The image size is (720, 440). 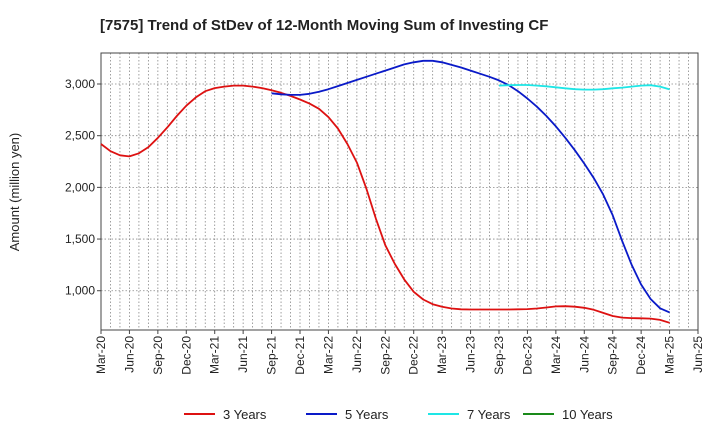 What do you see at coordinates (587, 414) in the screenshot?
I see `legend-label-10-years: 10 Years` at bounding box center [587, 414].